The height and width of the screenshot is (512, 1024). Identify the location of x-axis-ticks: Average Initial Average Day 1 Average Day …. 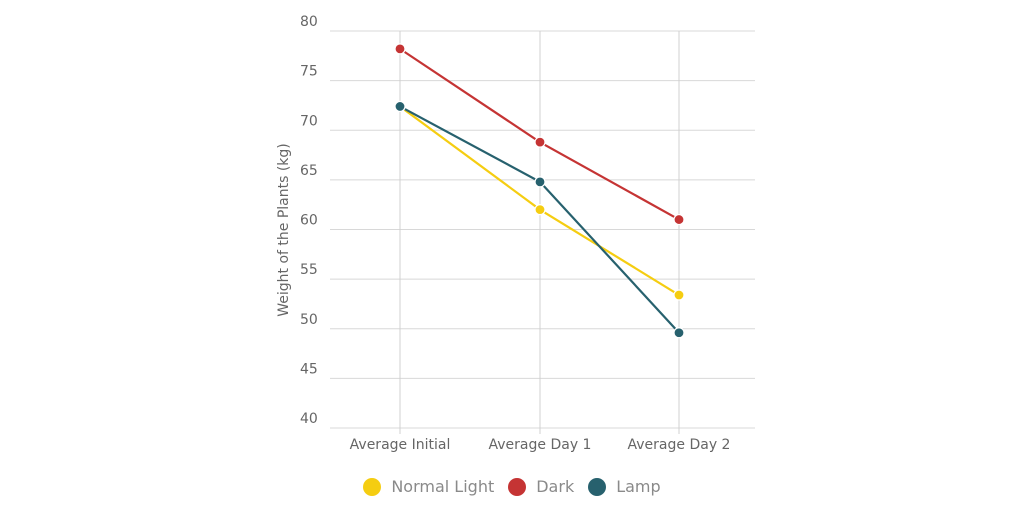
(540, 445).